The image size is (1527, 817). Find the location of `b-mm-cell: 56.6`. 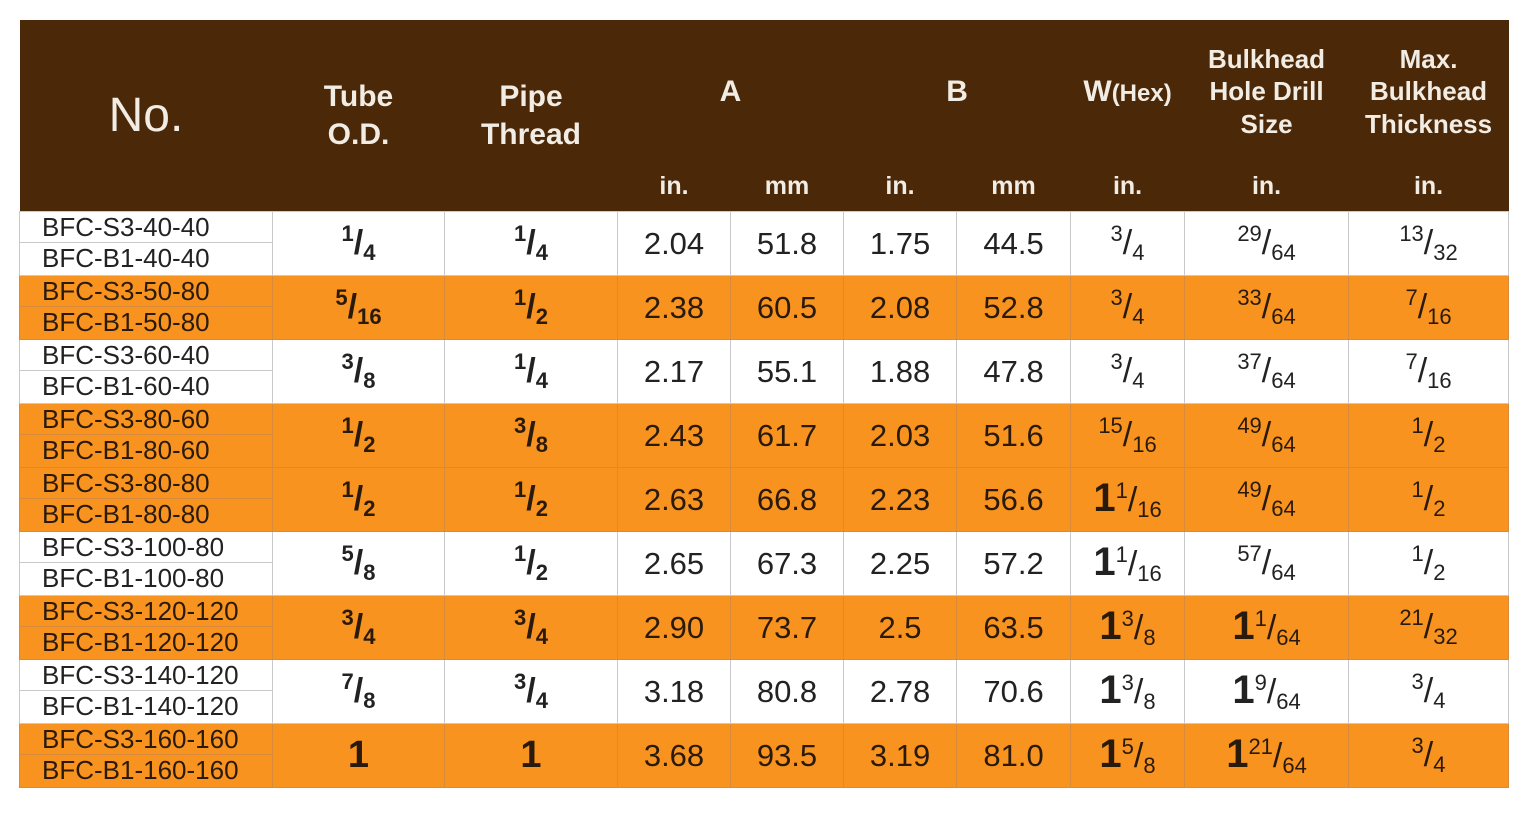

b-mm-cell: 56.6 is located at coordinates (1014, 499).